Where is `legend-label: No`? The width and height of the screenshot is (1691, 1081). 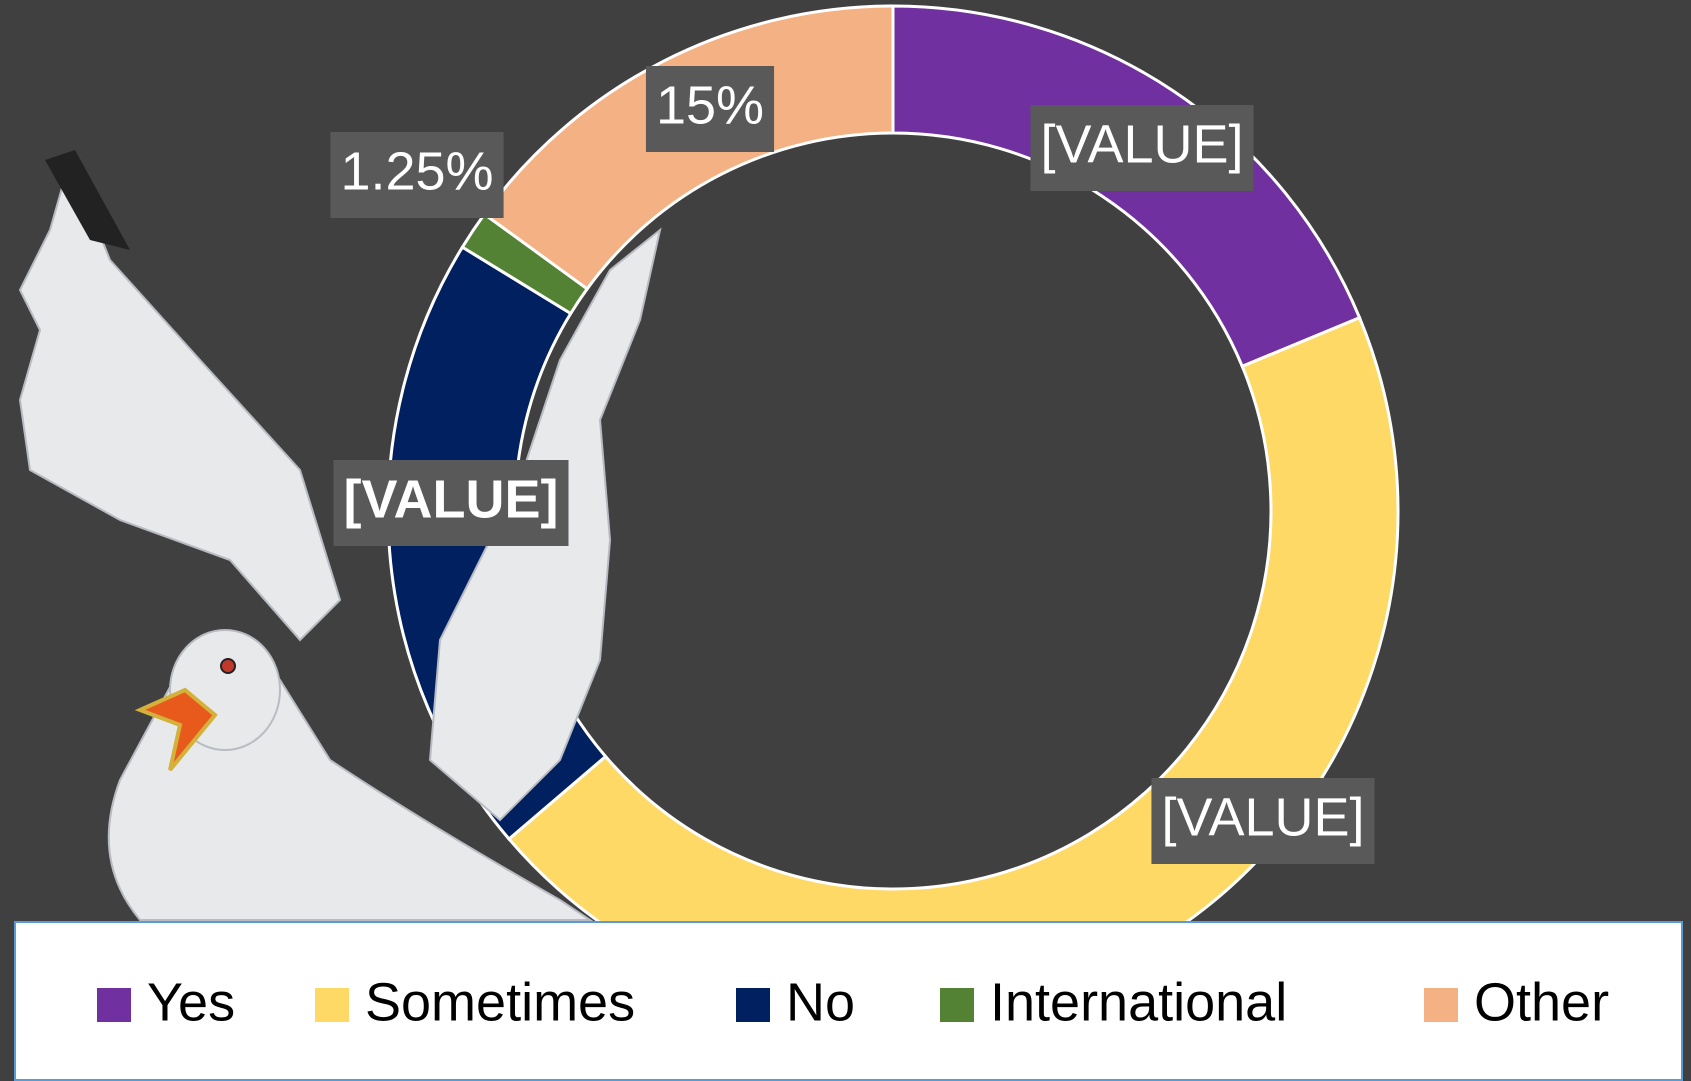
legend-label: No is located at coordinates (820, 1002).